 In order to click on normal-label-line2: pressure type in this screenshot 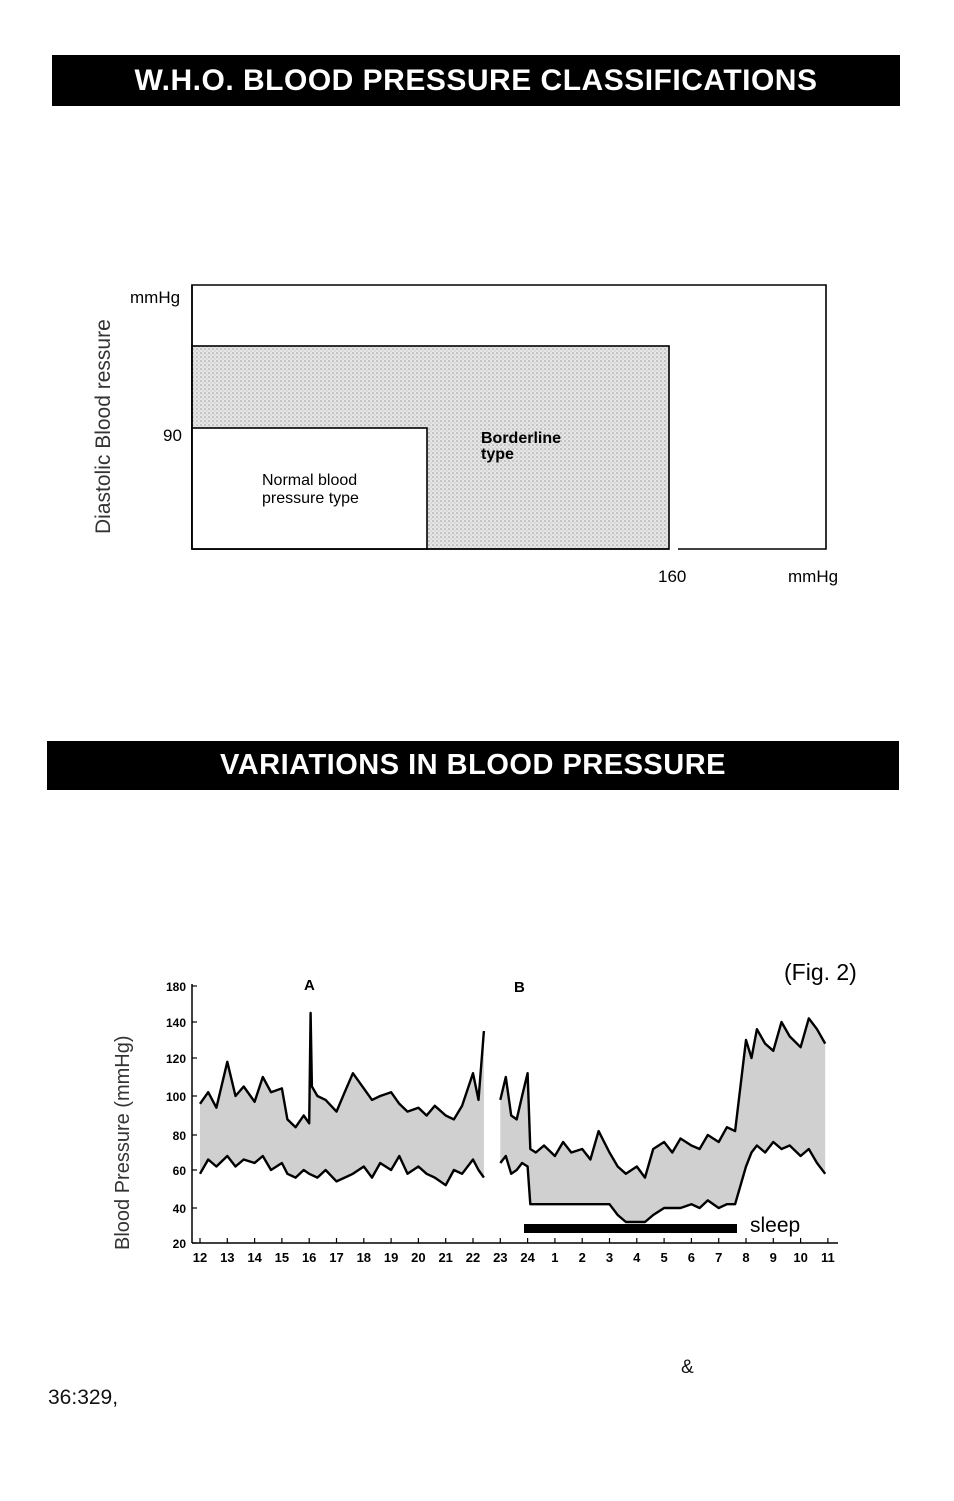, I will do `click(310, 498)`.